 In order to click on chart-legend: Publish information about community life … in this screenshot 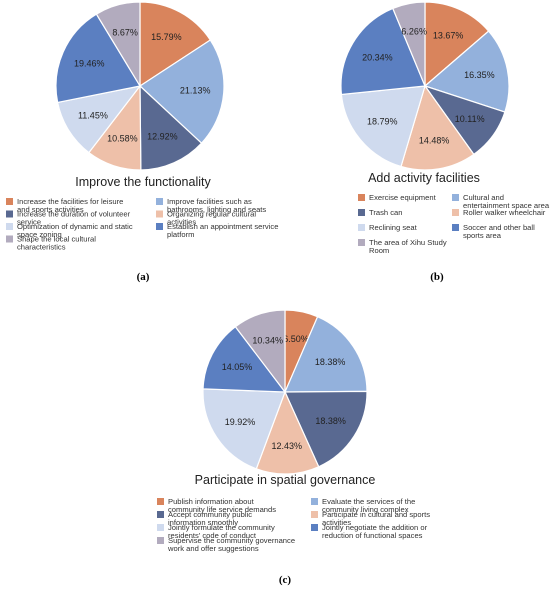, I will do `click(293, 525)`.